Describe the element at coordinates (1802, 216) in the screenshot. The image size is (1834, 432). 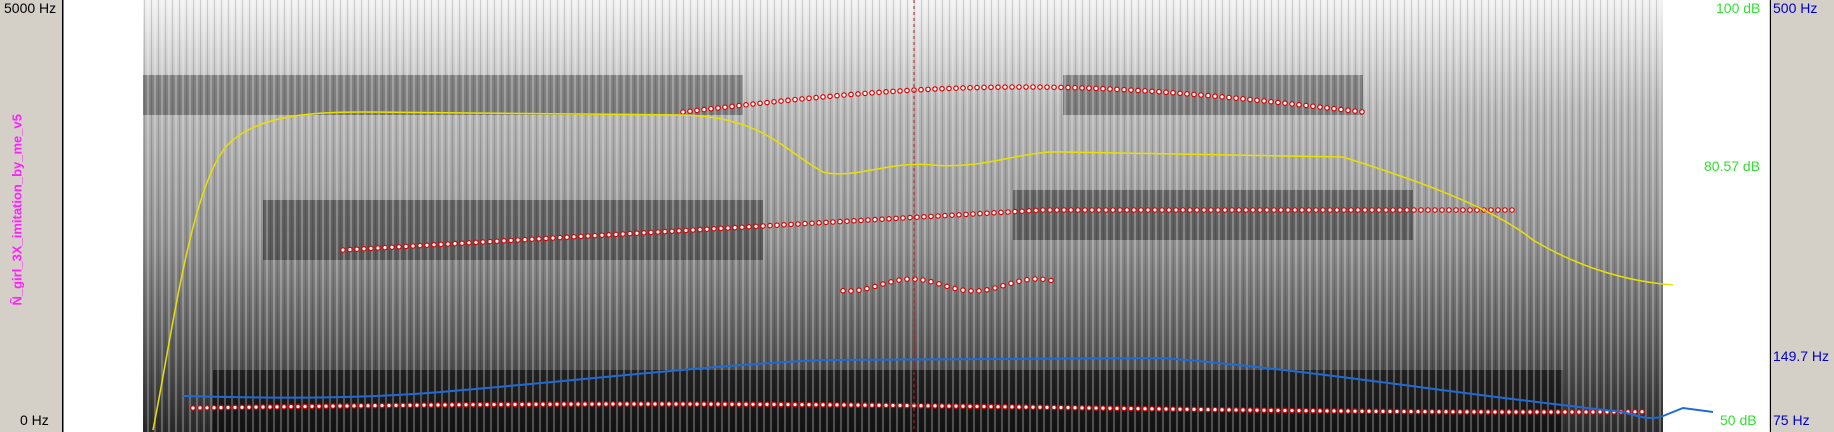
I see `pitch-axis: 500 Hz 149.7 Hz 75 Hz` at that location.